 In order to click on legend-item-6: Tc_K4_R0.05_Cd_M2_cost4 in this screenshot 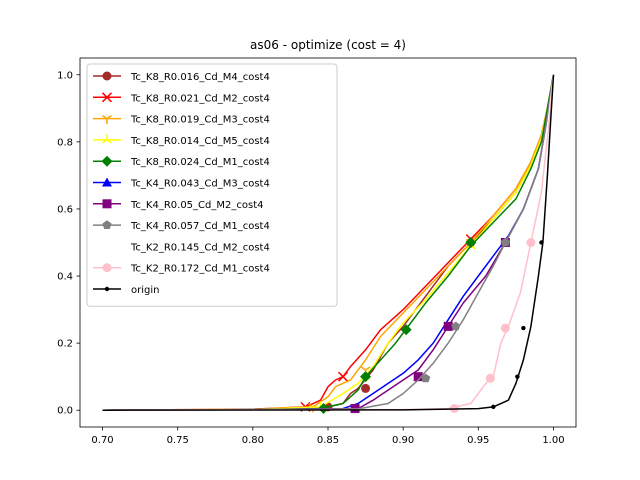, I will do `click(178, 205)`.